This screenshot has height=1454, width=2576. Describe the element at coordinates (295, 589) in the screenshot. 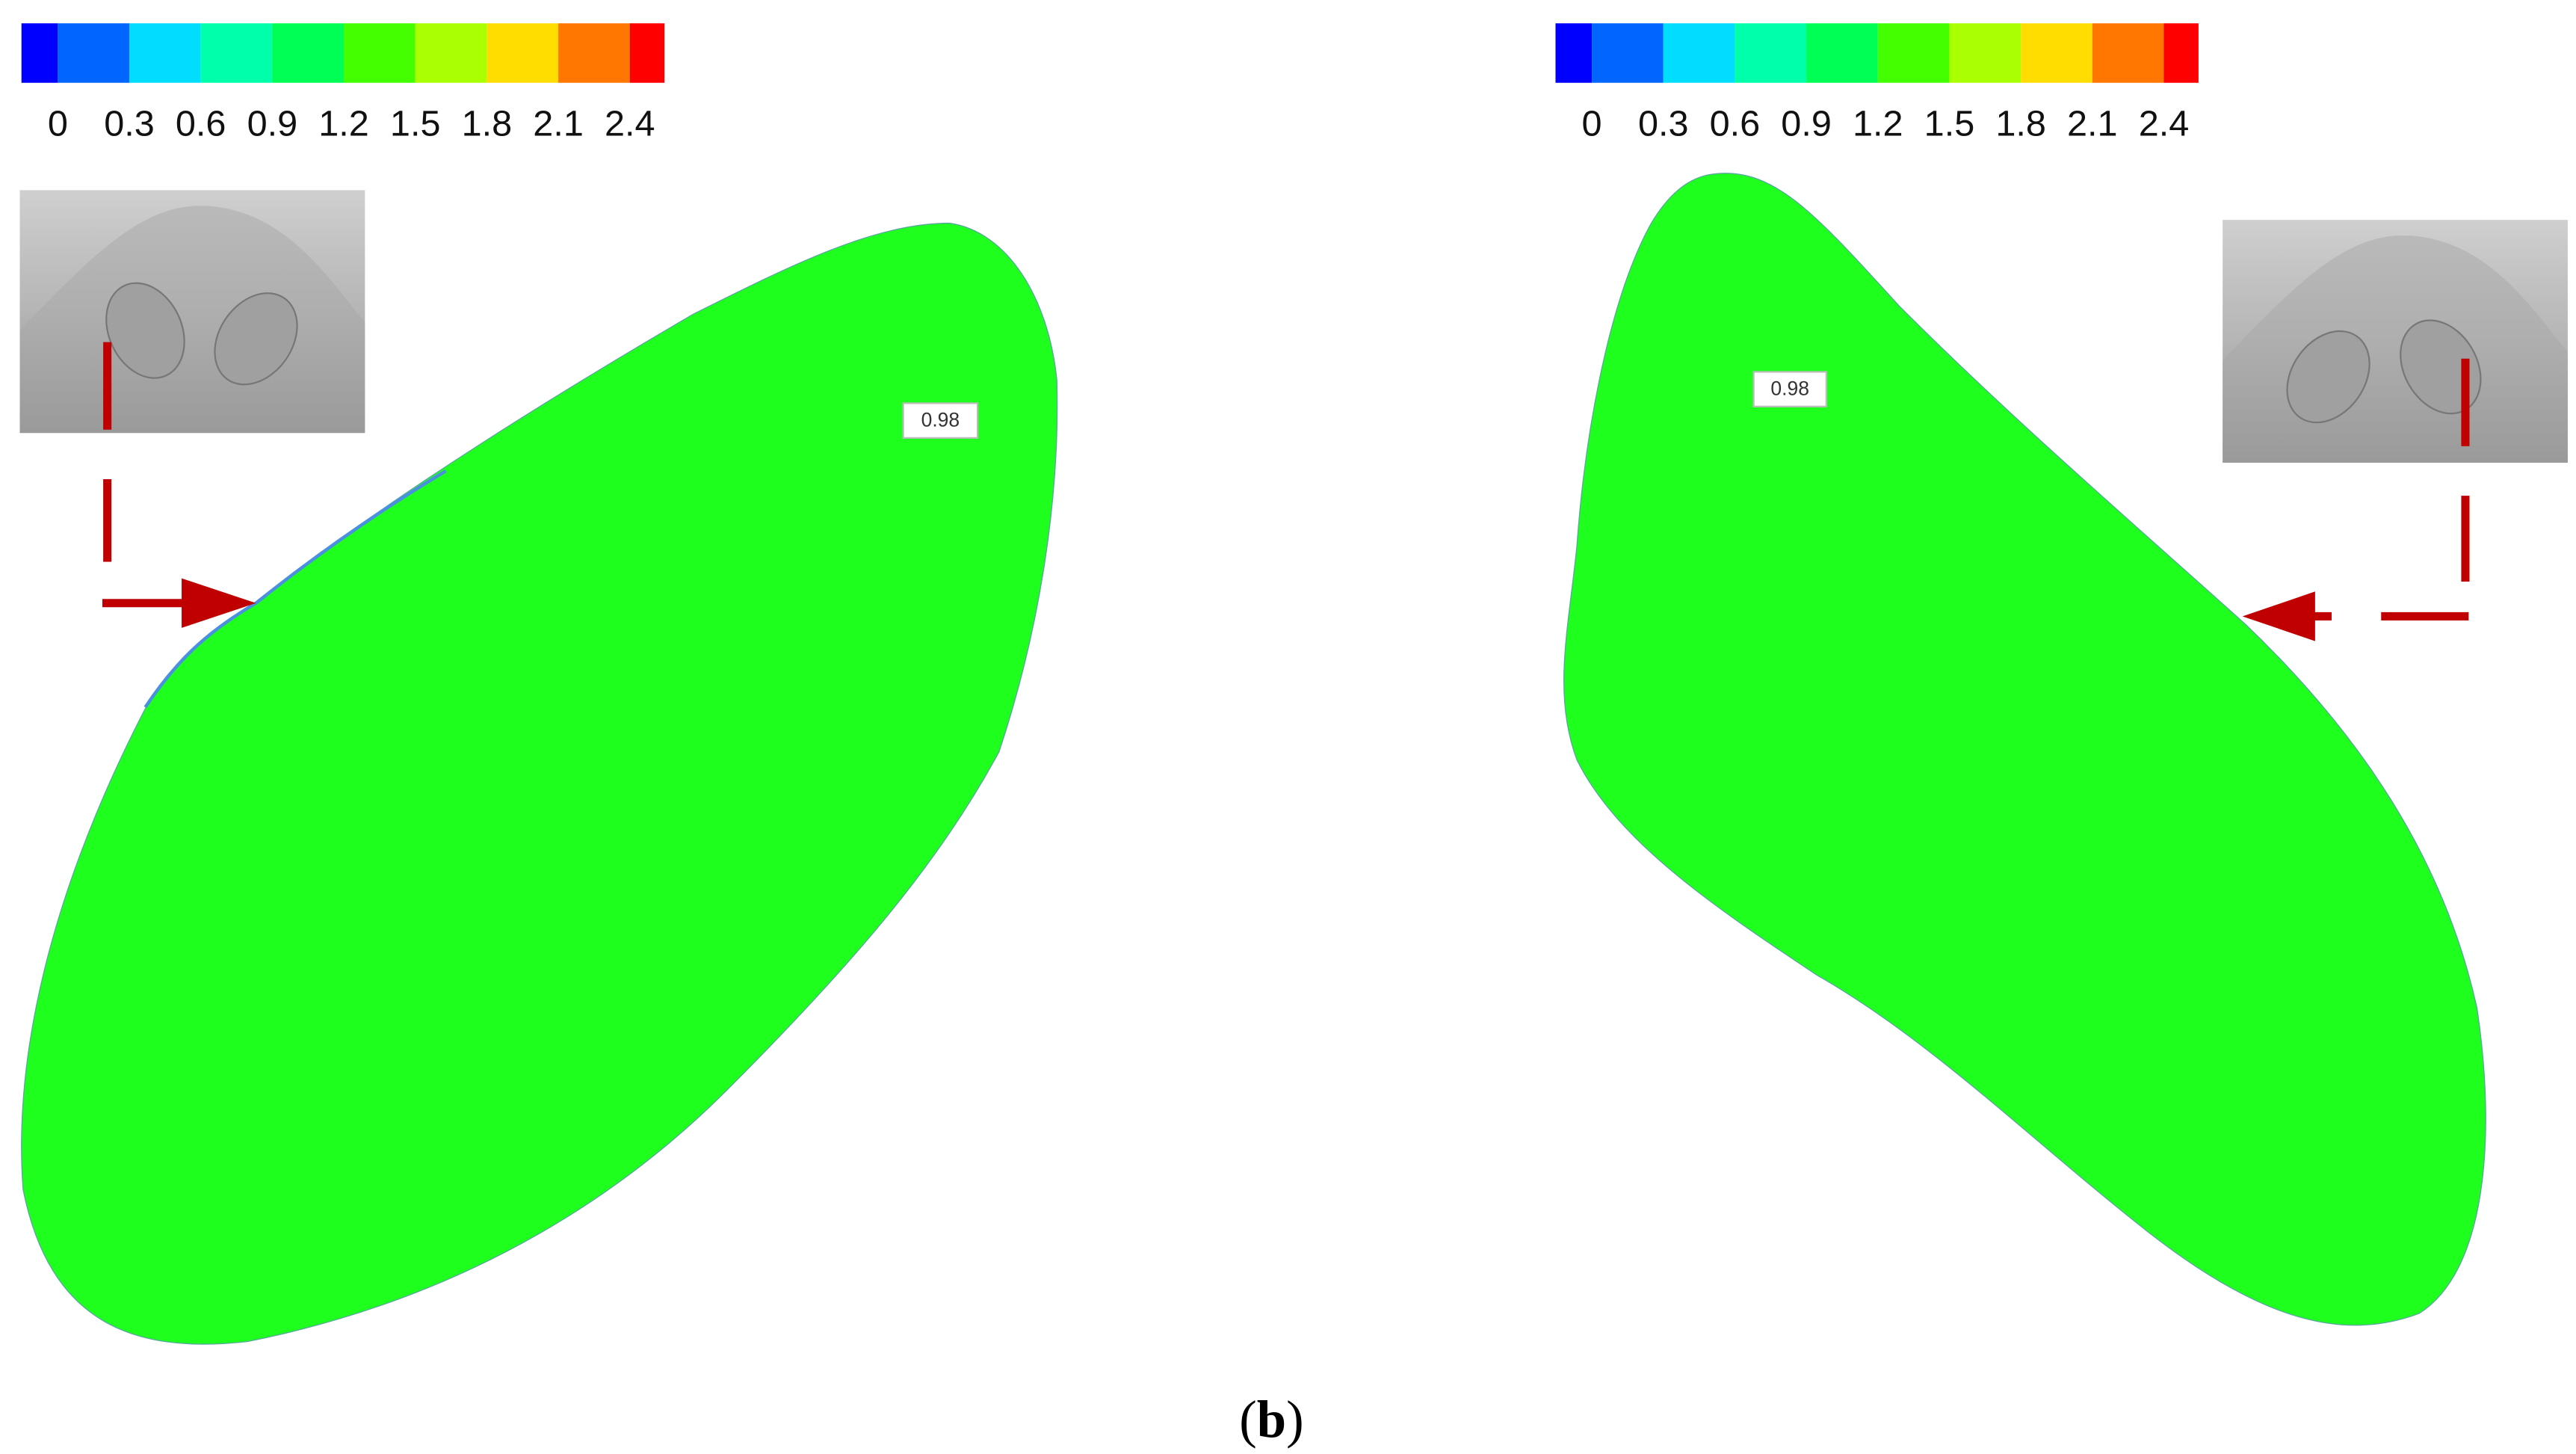

I see `contour-edge` at that location.